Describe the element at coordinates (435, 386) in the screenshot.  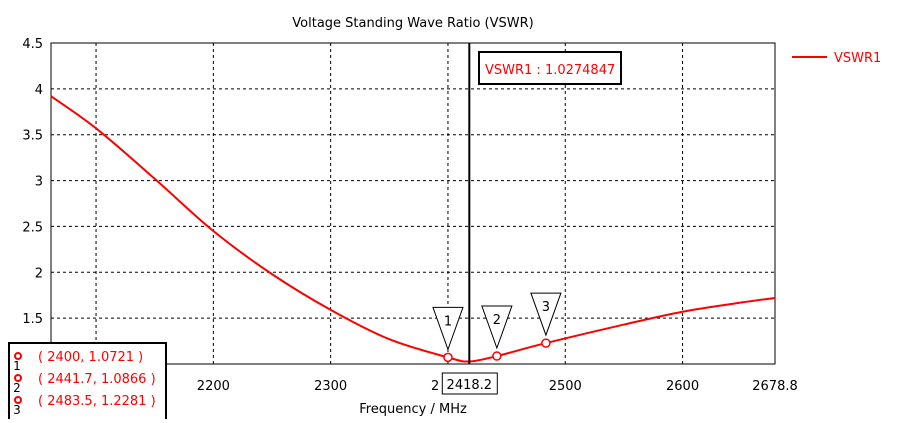
I see `x-tick-label: 2` at that location.